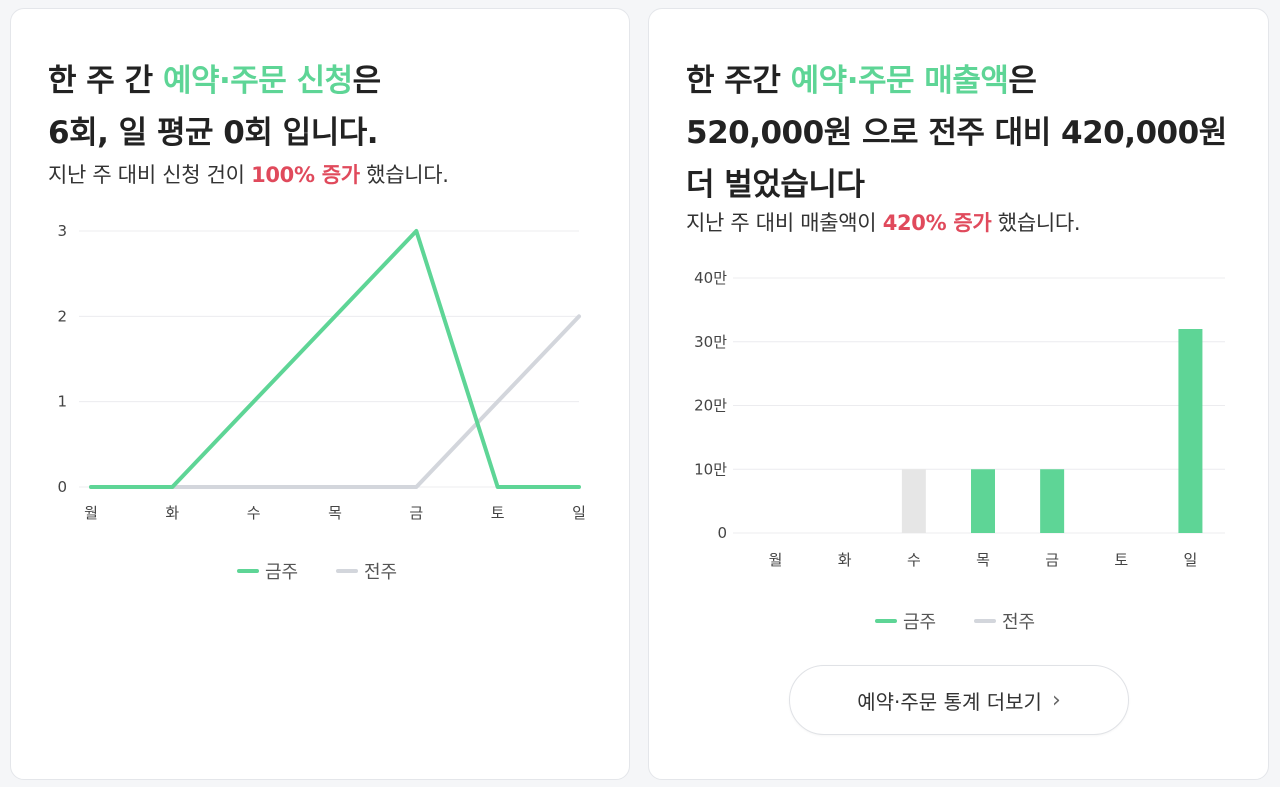 The height and width of the screenshot is (787, 1280). I want to click on subline-pre: 지난 주 대비 신청 건이, so click(150, 175).